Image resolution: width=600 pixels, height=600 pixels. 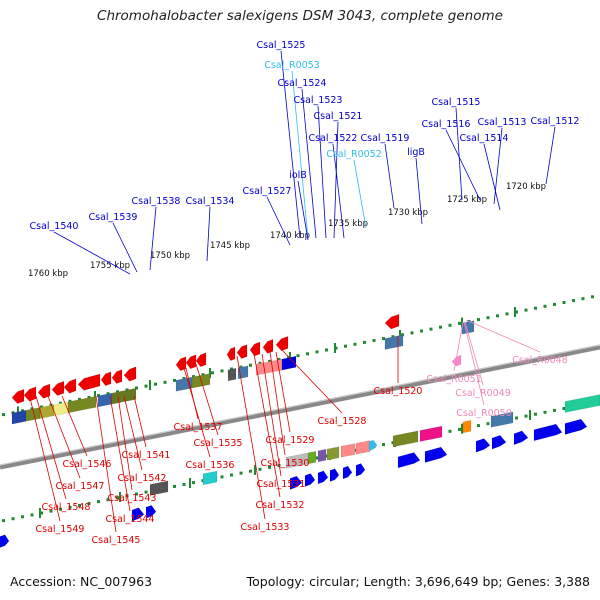 I want to click on gene-label: Csal_1527, so click(x=267, y=191).